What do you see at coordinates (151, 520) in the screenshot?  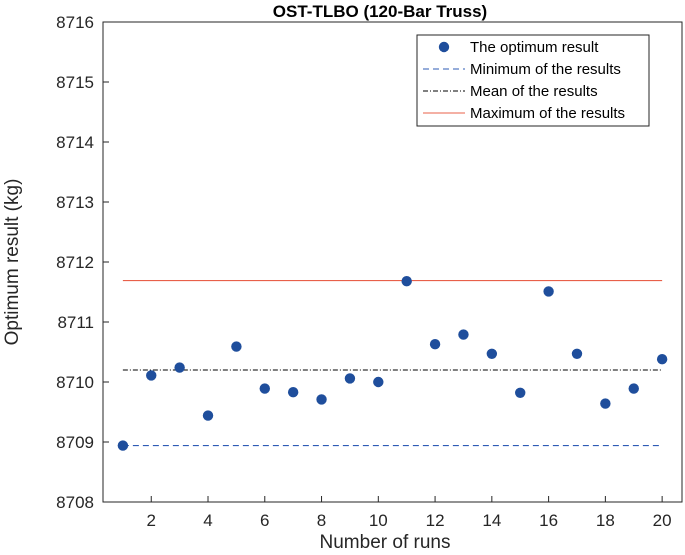 I see `x-tick-label: 2` at bounding box center [151, 520].